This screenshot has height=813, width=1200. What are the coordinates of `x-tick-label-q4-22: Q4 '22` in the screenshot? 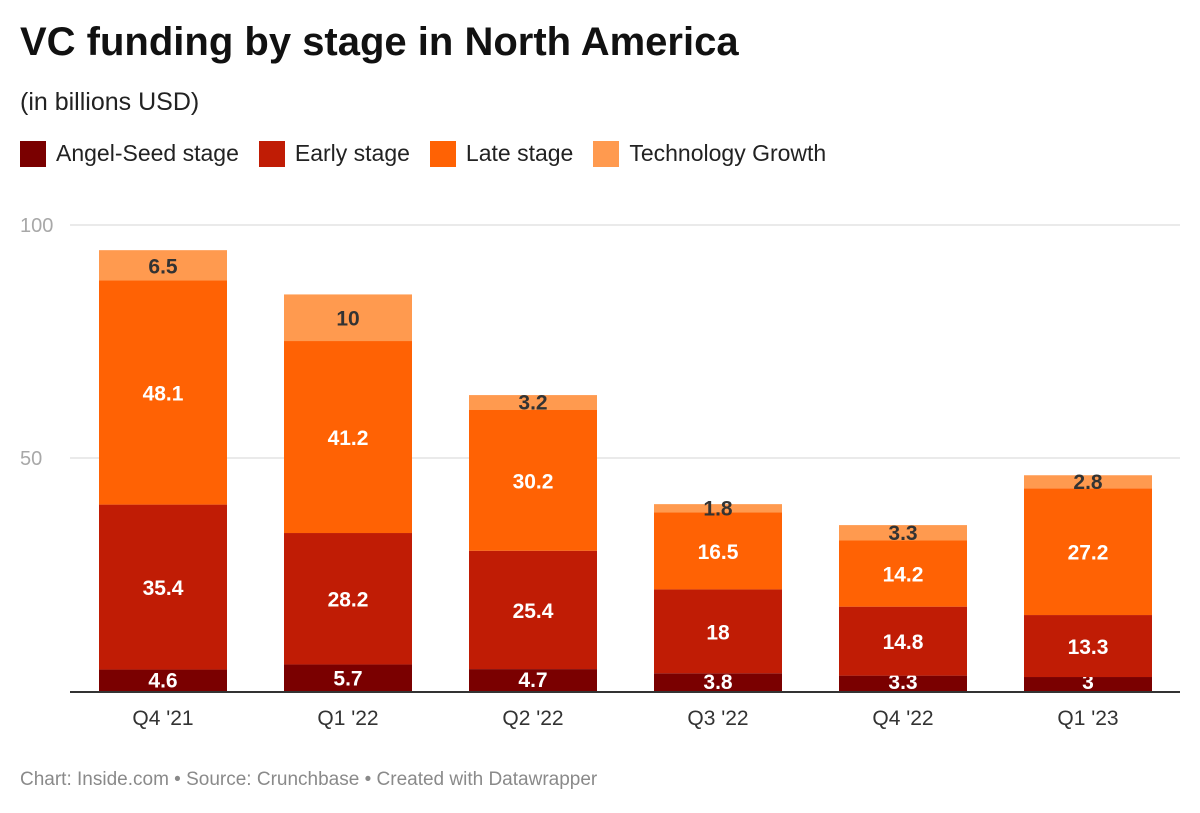 It's located at (902, 718).